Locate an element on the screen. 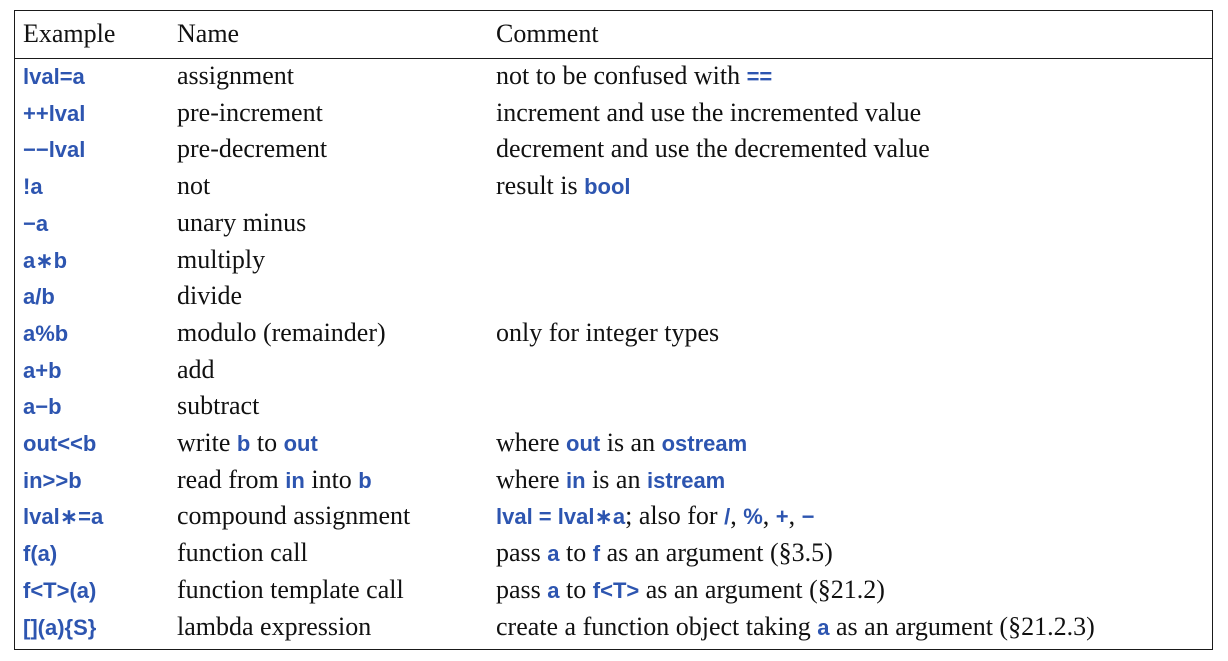  name-cell: pre-increment is located at coordinates (250, 112).